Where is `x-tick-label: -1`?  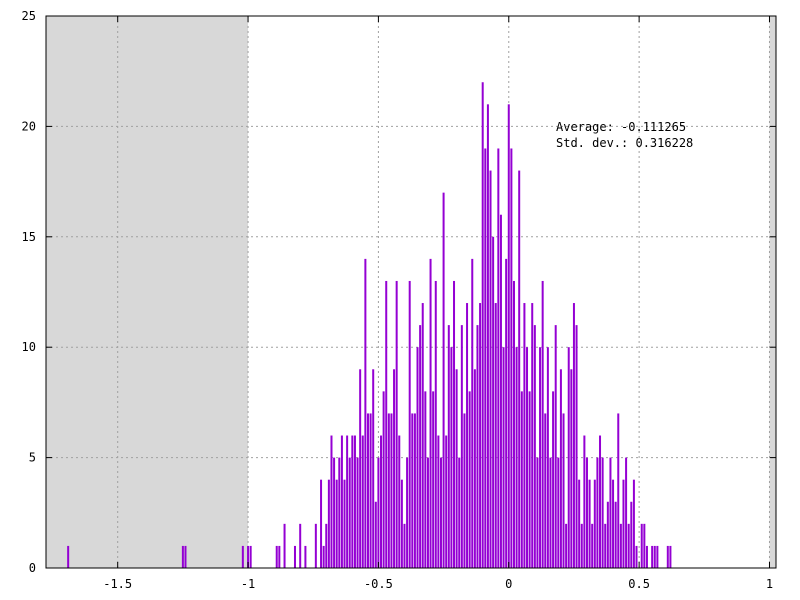
x-tick-label: -1 is located at coordinates (248, 584).